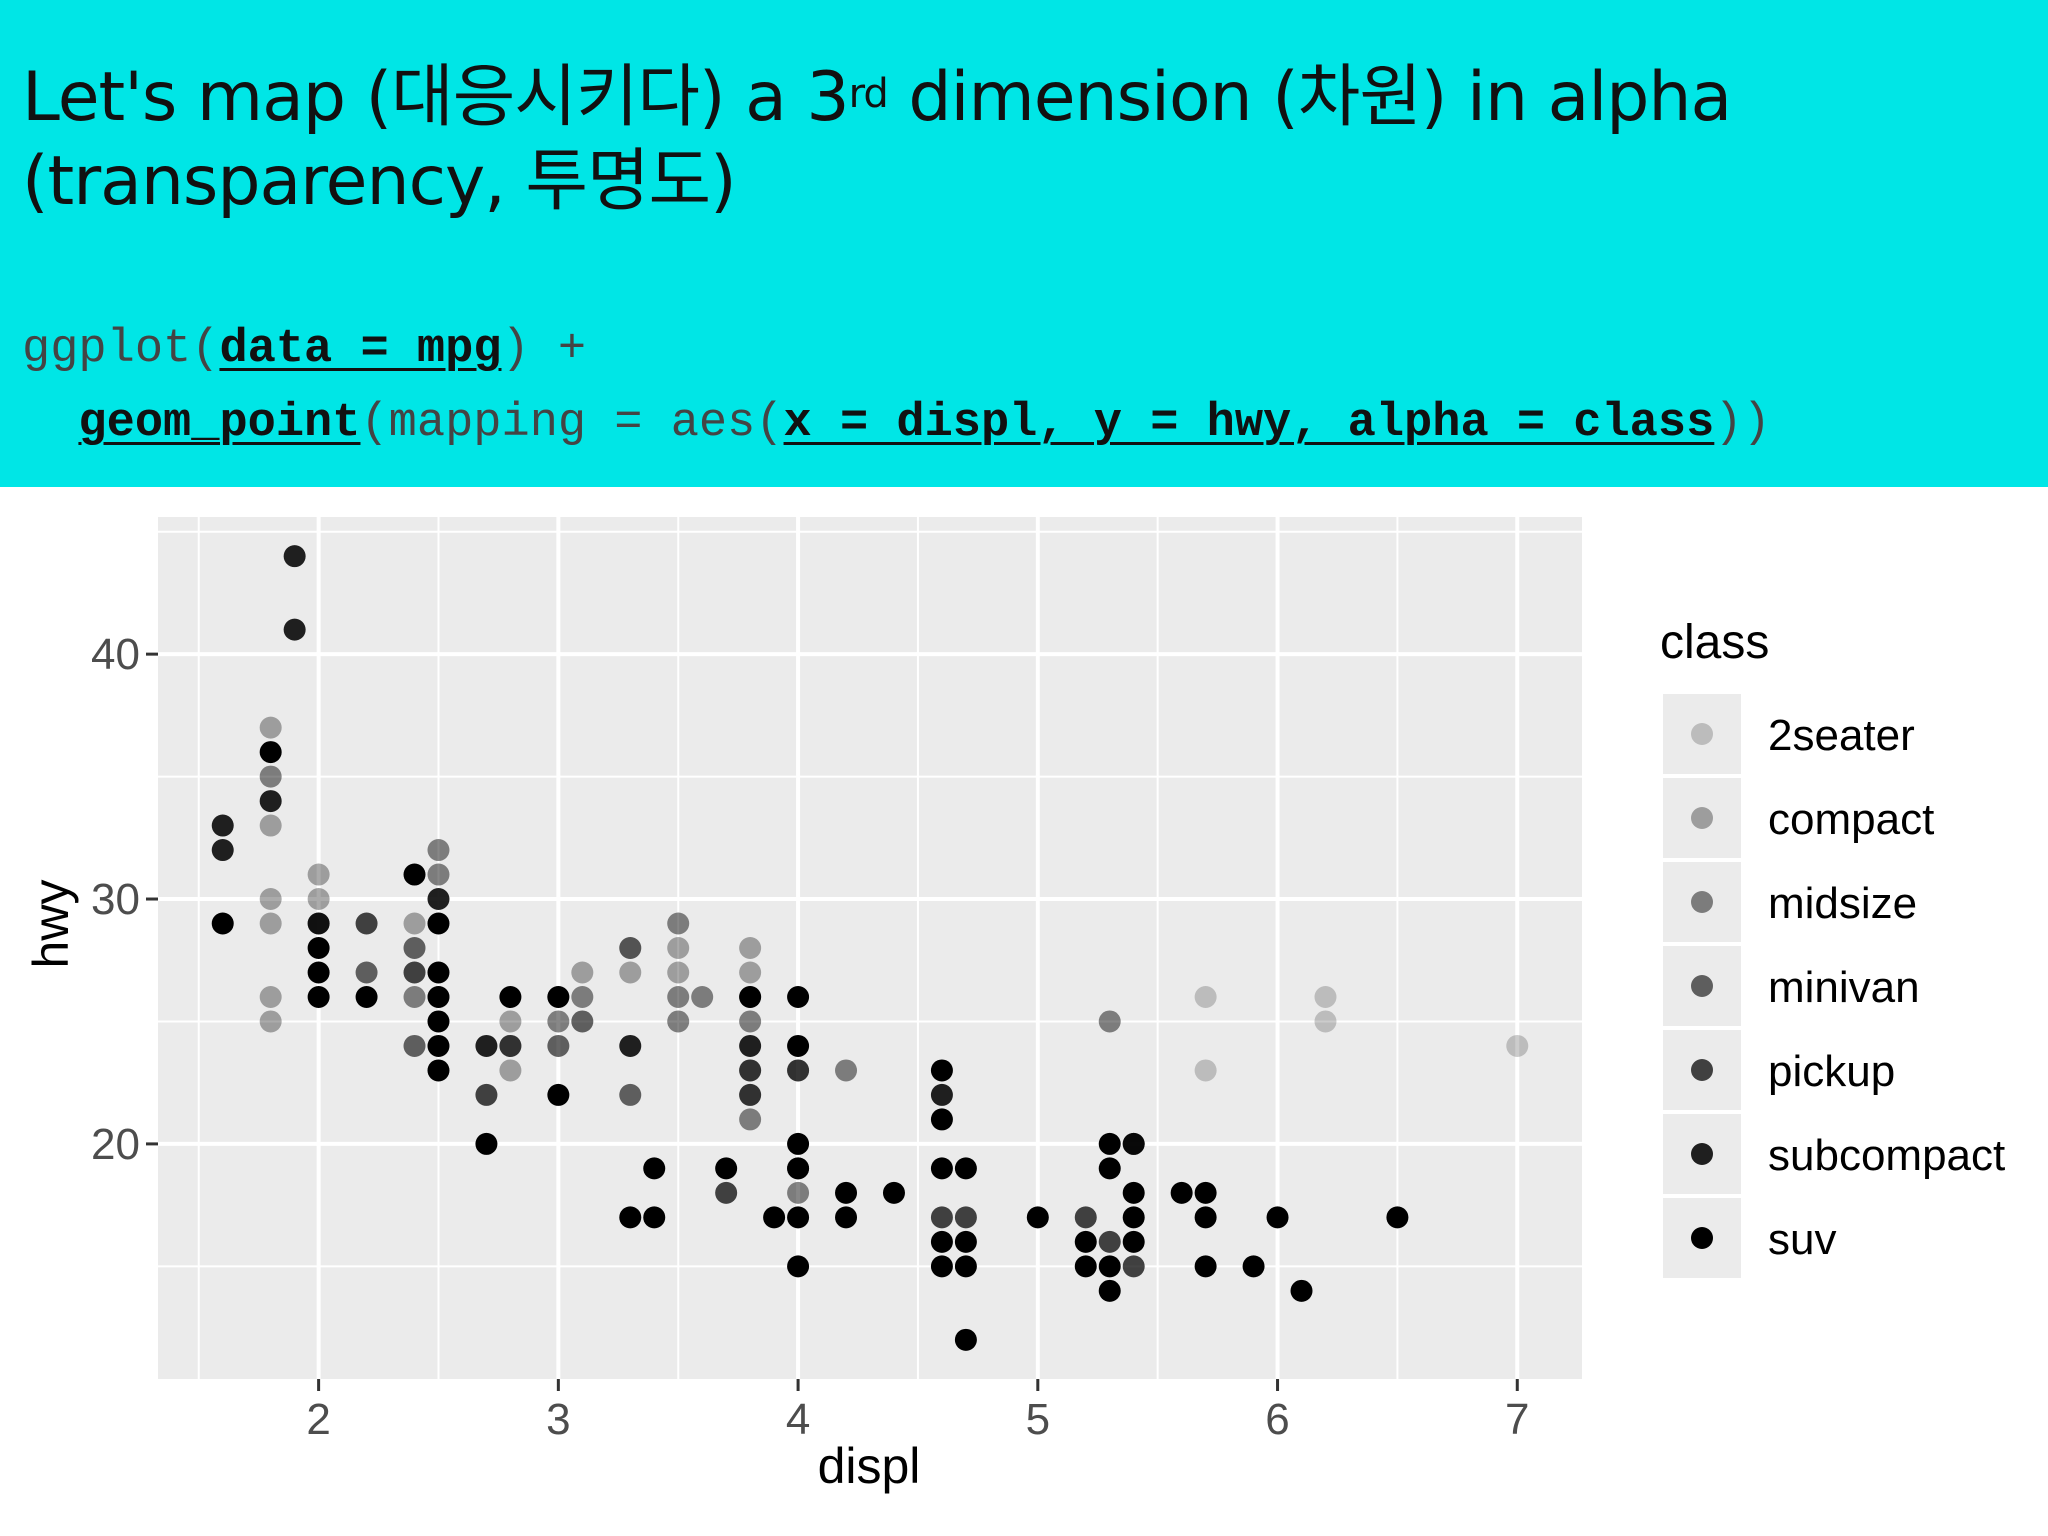 Image resolution: width=2048 pixels, height=1536 pixels. Describe the element at coordinates (115, 654) in the screenshot. I see `y-tick-label: 40` at that location.